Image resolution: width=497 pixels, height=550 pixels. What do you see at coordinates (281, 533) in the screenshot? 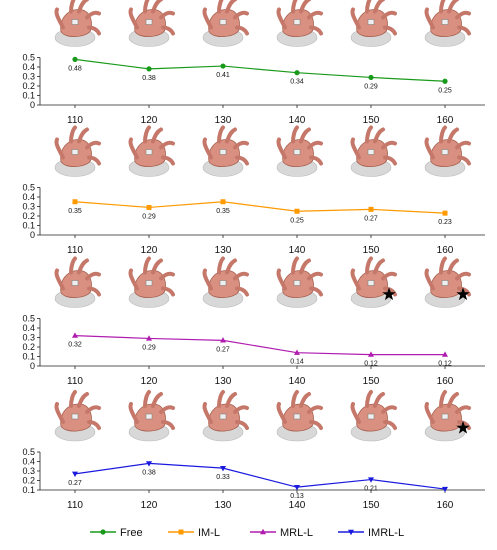
I see `legend-item-MRL-L: MRL-L` at bounding box center [281, 533].